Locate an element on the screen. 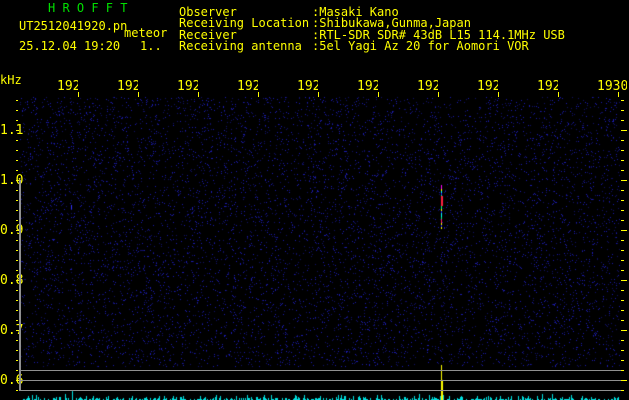  info-value-observer: :Masaki Kano is located at coordinates (355, 12).